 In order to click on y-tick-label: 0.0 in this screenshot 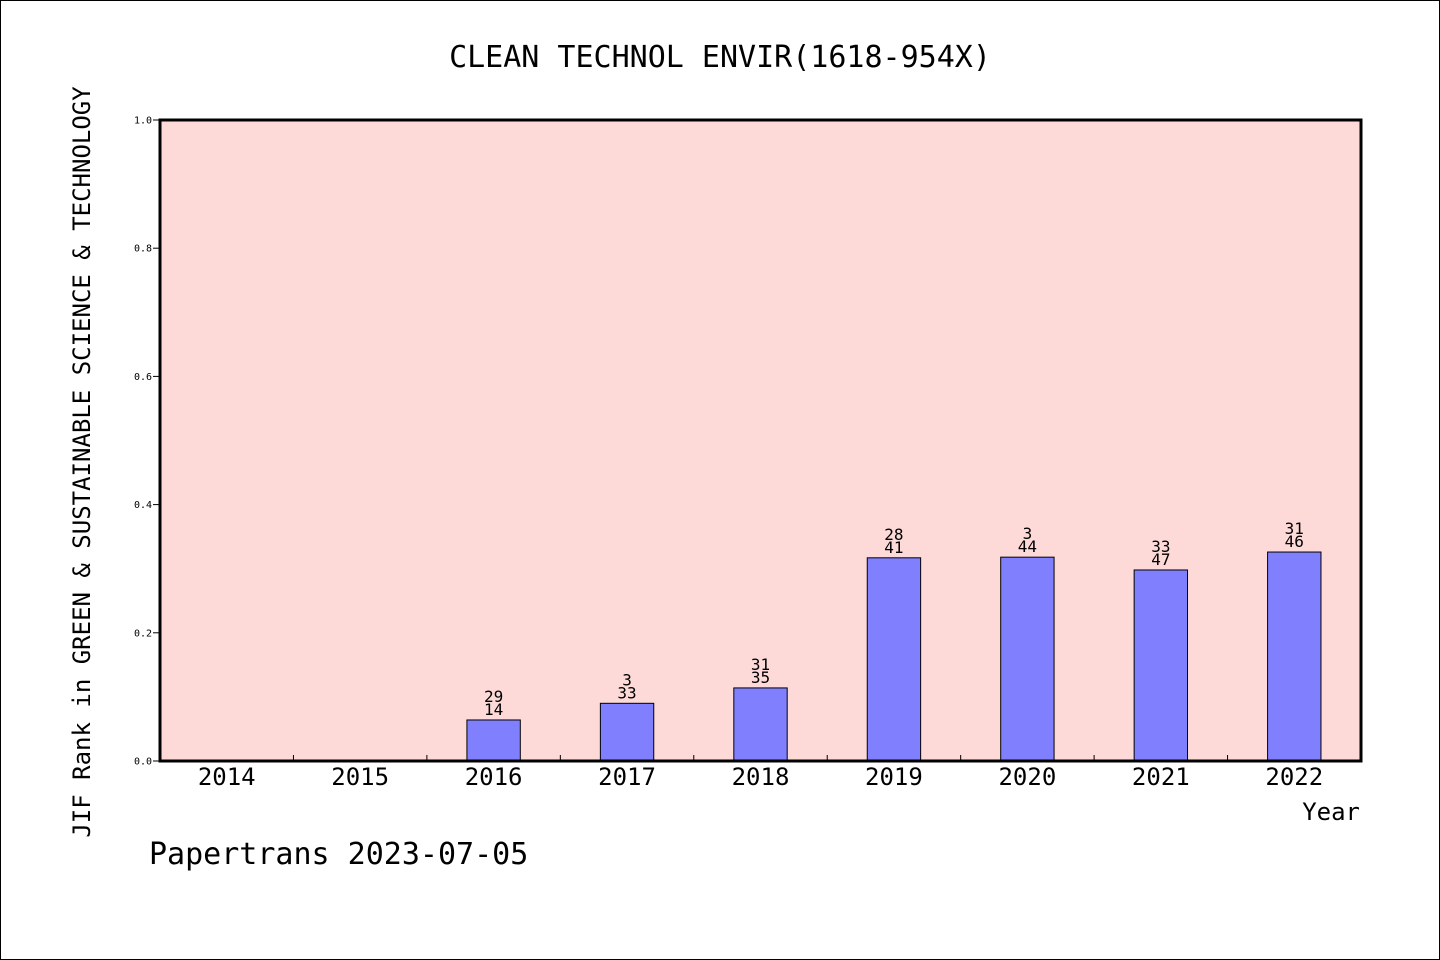, I will do `click(143, 762)`.